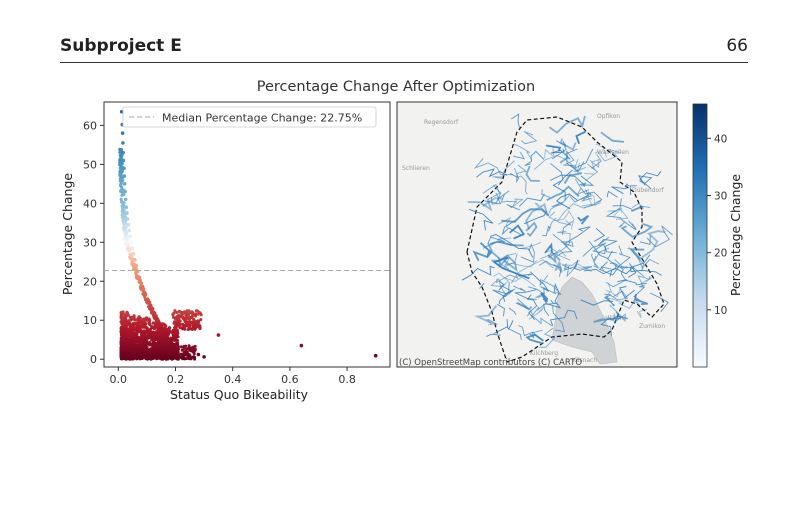  What do you see at coordinates (249, 117) in the screenshot?
I see `legend-frame` at bounding box center [249, 117].